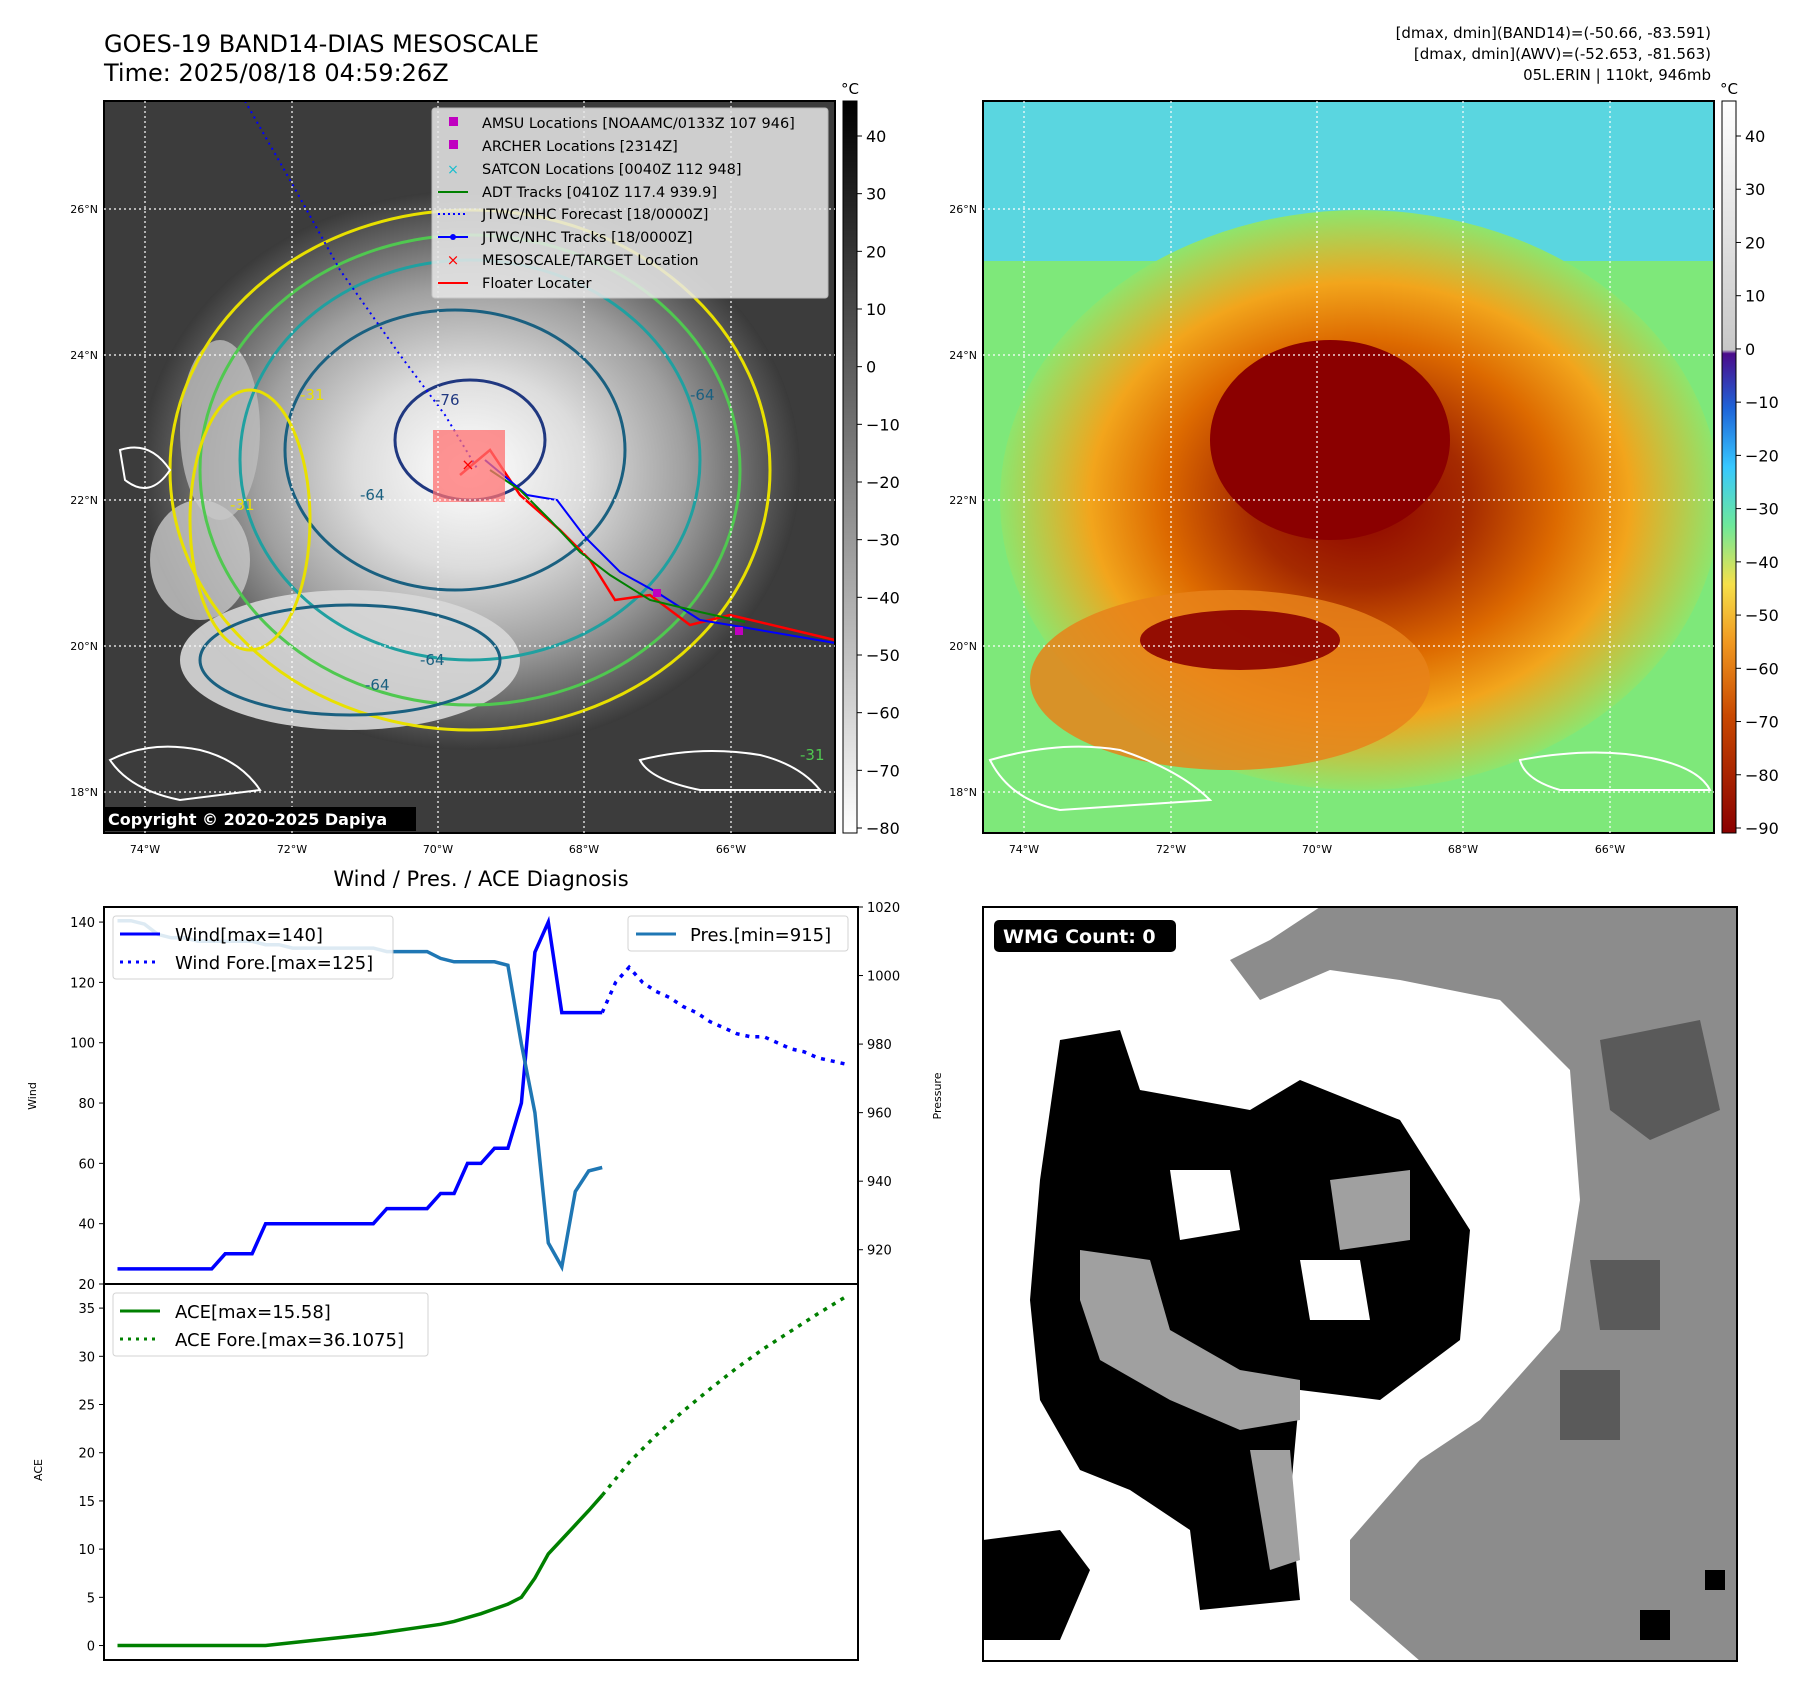 The height and width of the screenshot is (1690, 1797). What do you see at coordinates (883, 770) in the screenshot?
I see `ir-colorbar-tick-label: −70` at bounding box center [883, 770].